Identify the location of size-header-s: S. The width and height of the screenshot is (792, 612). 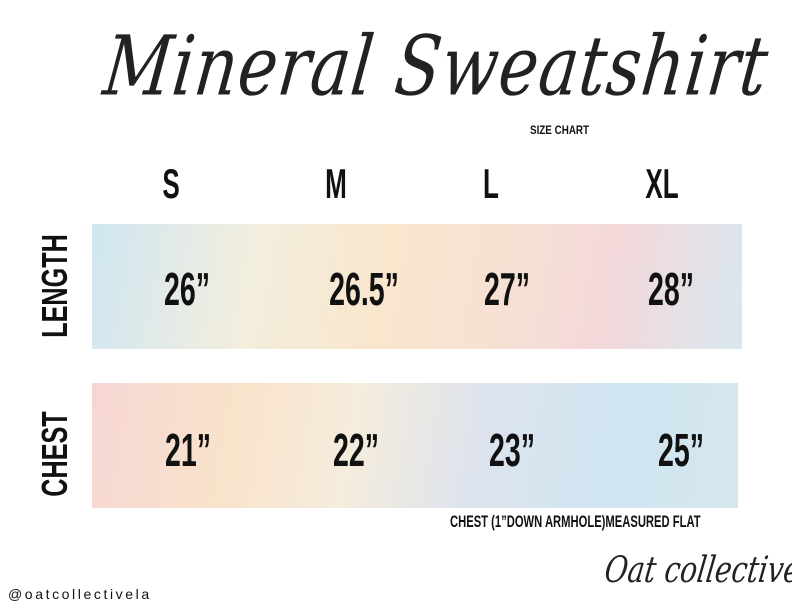
(171, 183).